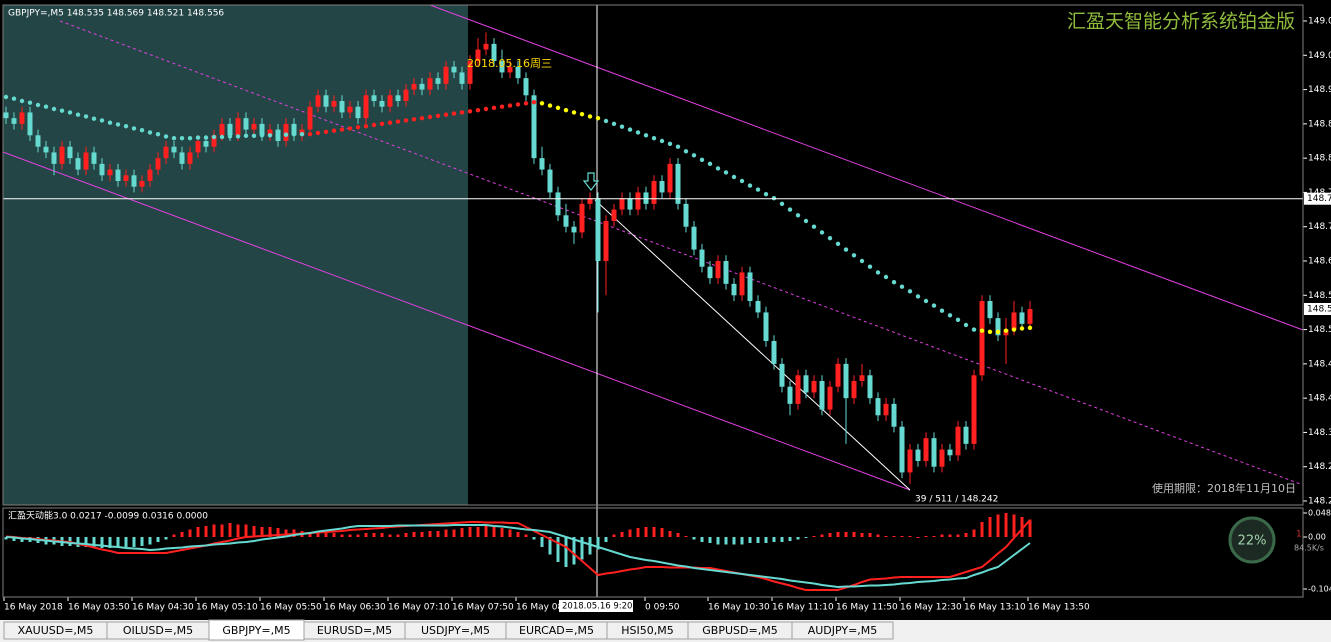 The image size is (1331, 642). What do you see at coordinates (1319, 399) in the screenshot?
I see `y-tick-label: 148.4` at bounding box center [1319, 399].